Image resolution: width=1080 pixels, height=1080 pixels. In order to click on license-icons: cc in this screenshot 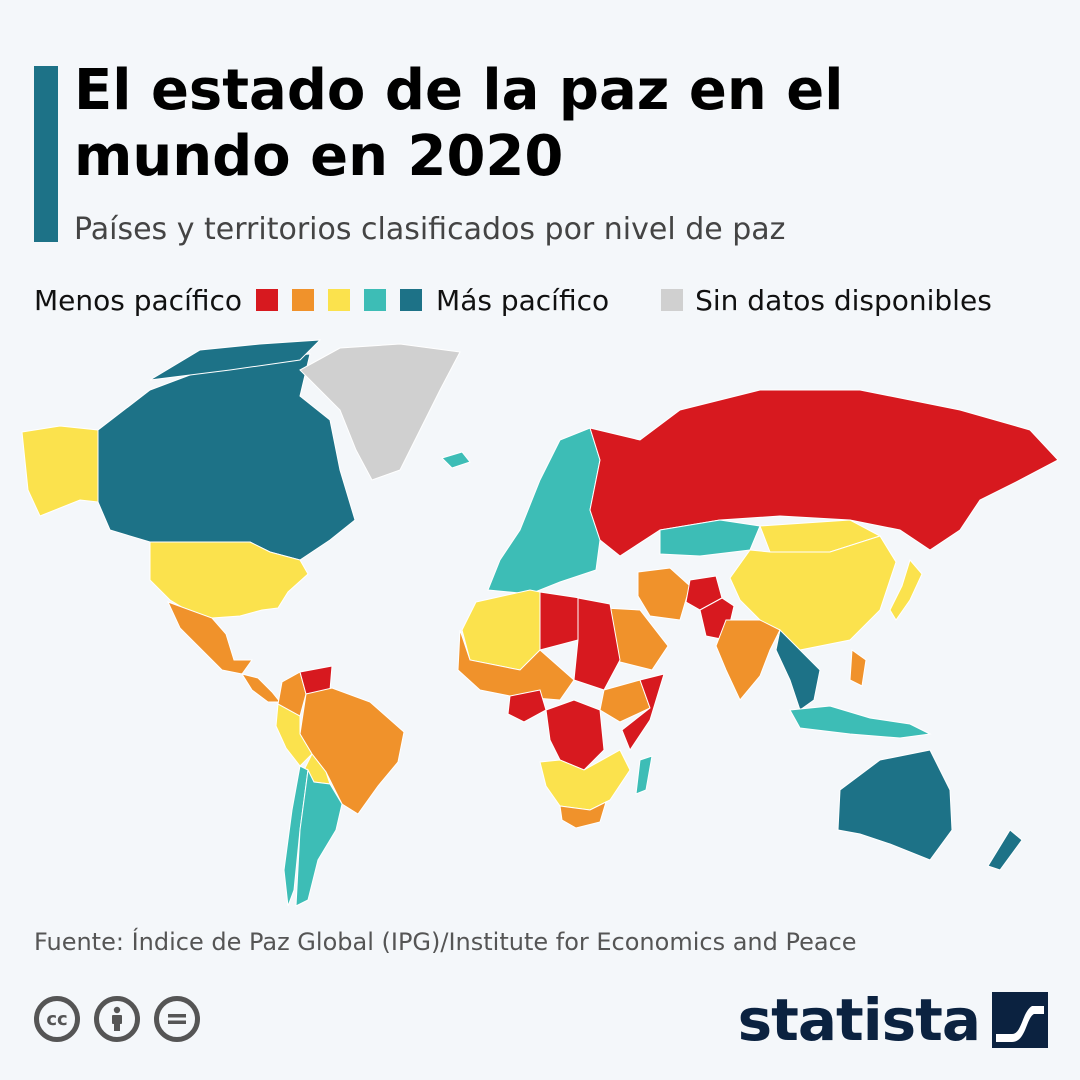, I will do `click(117, 1019)`.